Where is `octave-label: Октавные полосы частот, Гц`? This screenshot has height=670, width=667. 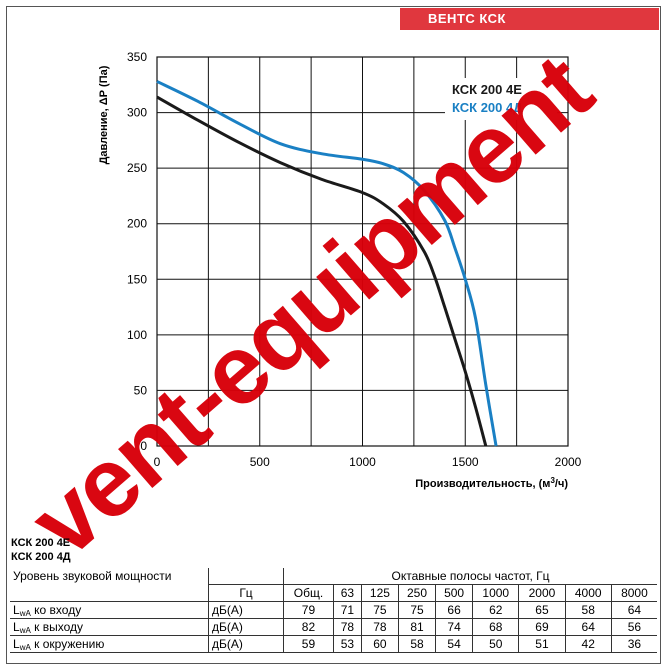
octave-label: Октавные полосы частот, Гц is located at coordinates (470, 576).